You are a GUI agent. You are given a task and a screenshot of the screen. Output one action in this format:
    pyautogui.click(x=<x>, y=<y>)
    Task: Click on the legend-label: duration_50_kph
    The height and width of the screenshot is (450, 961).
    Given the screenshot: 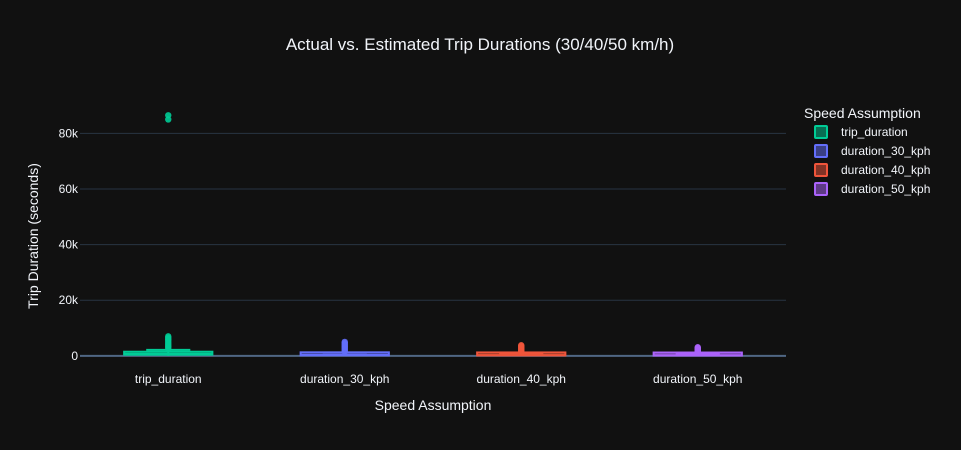 What is the action you would take?
    pyautogui.click(x=885, y=189)
    